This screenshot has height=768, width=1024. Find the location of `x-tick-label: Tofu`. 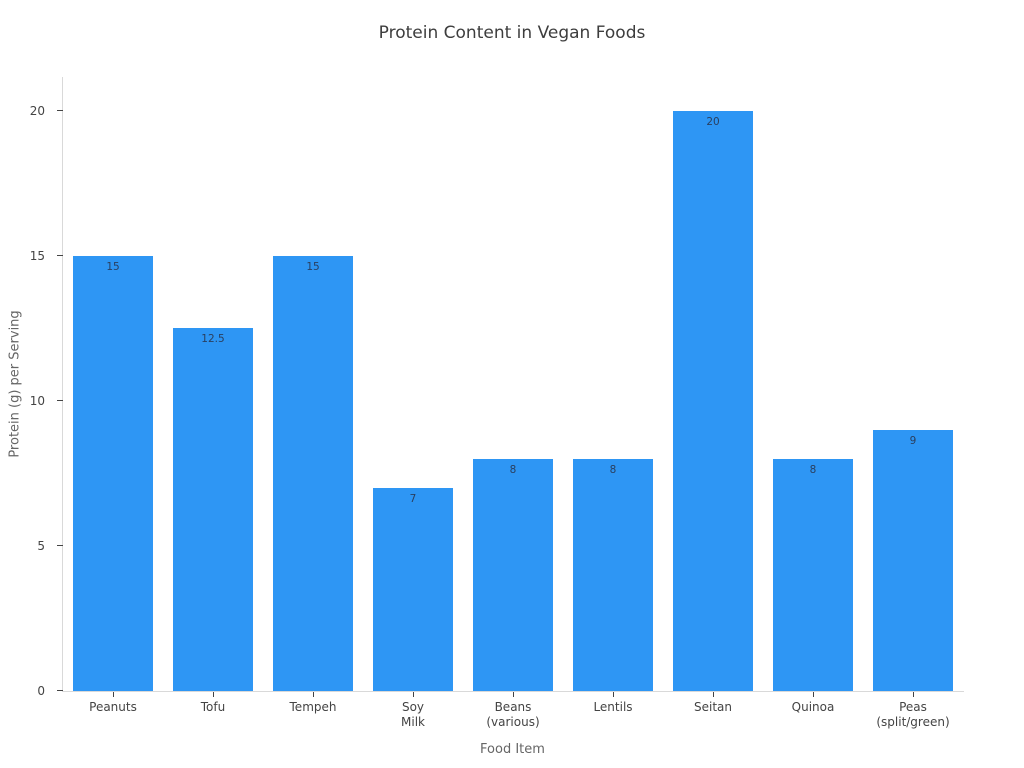

x-tick-label: Tofu is located at coordinates (213, 707).